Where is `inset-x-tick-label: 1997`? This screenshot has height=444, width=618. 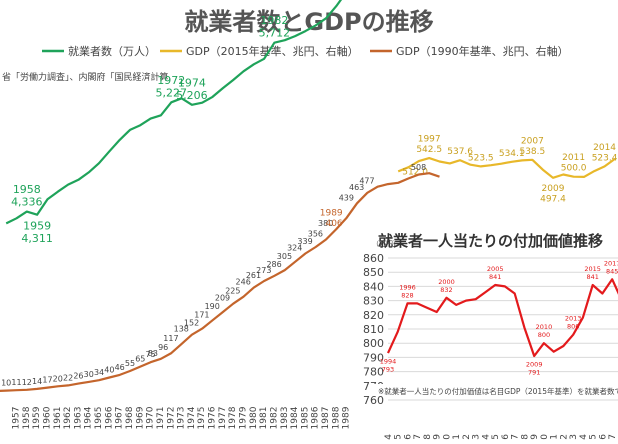
inset-x-tick-label: 1997 is located at coordinates (418, 437).